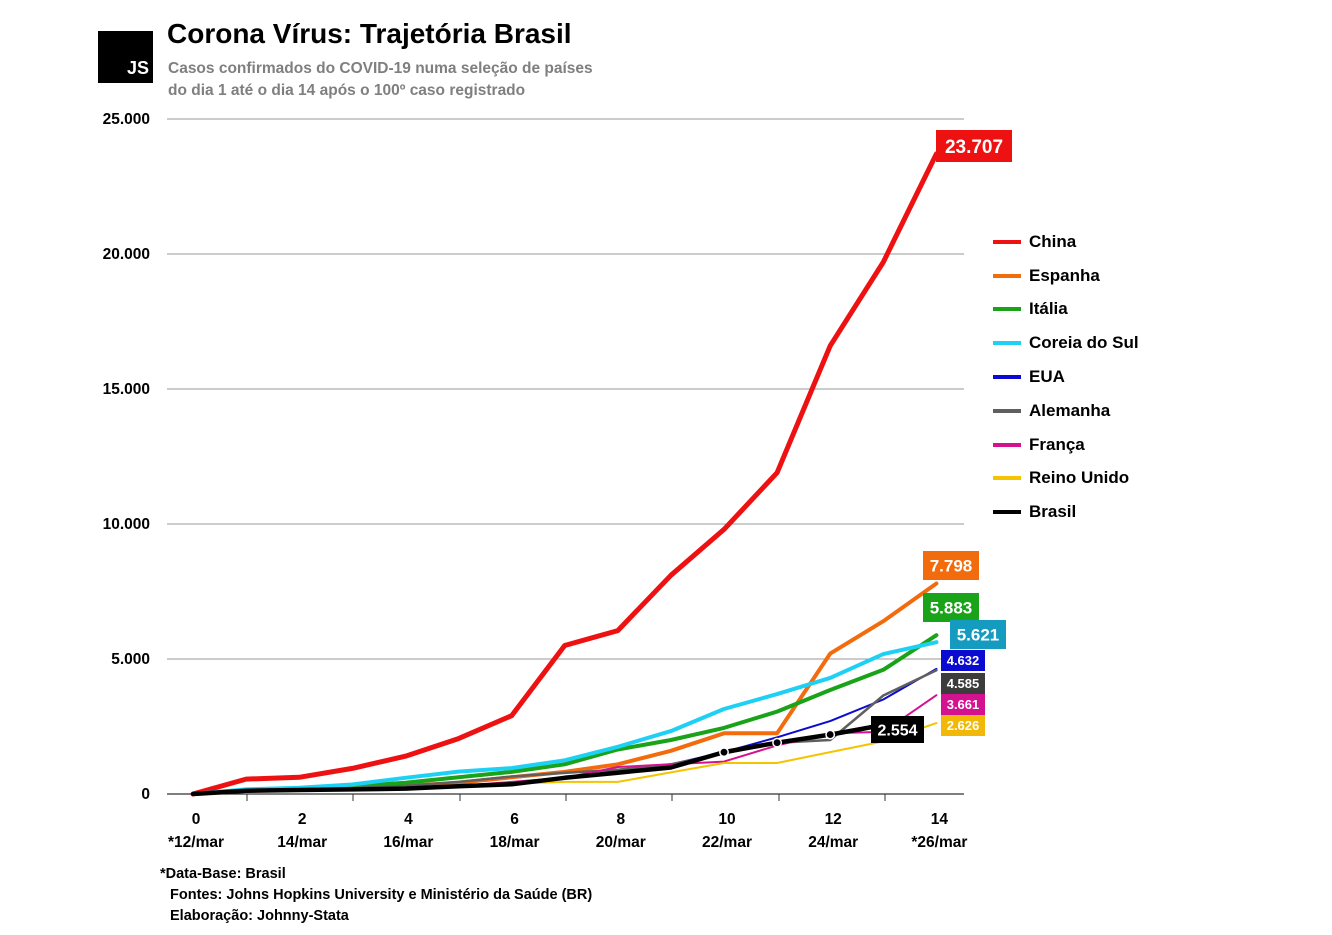  I want to click on end-label-alemanha: 4.585, so click(963, 683).